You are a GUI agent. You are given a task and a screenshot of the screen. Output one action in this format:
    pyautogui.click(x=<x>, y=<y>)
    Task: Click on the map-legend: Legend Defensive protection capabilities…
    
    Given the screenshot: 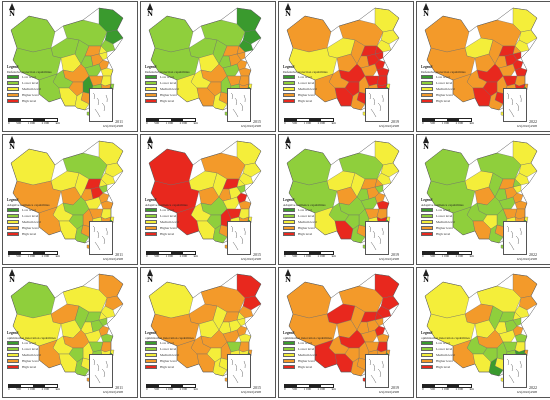 What is the action you would take?
    pyautogui.click(x=177, y=84)
    